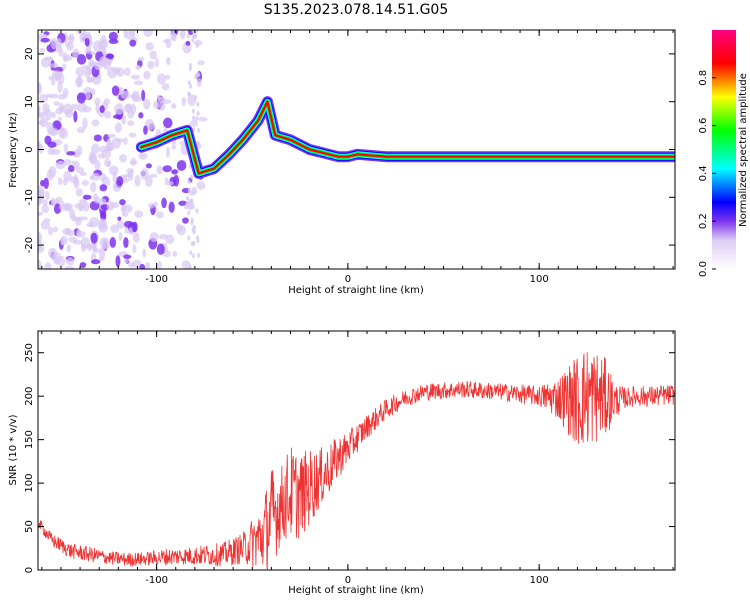 The width and height of the screenshot is (750, 604). Describe the element at coordinates (356, 290) in the screenshot. I see `spectrogram-xlabel: Height of straight line (km)` at that location.